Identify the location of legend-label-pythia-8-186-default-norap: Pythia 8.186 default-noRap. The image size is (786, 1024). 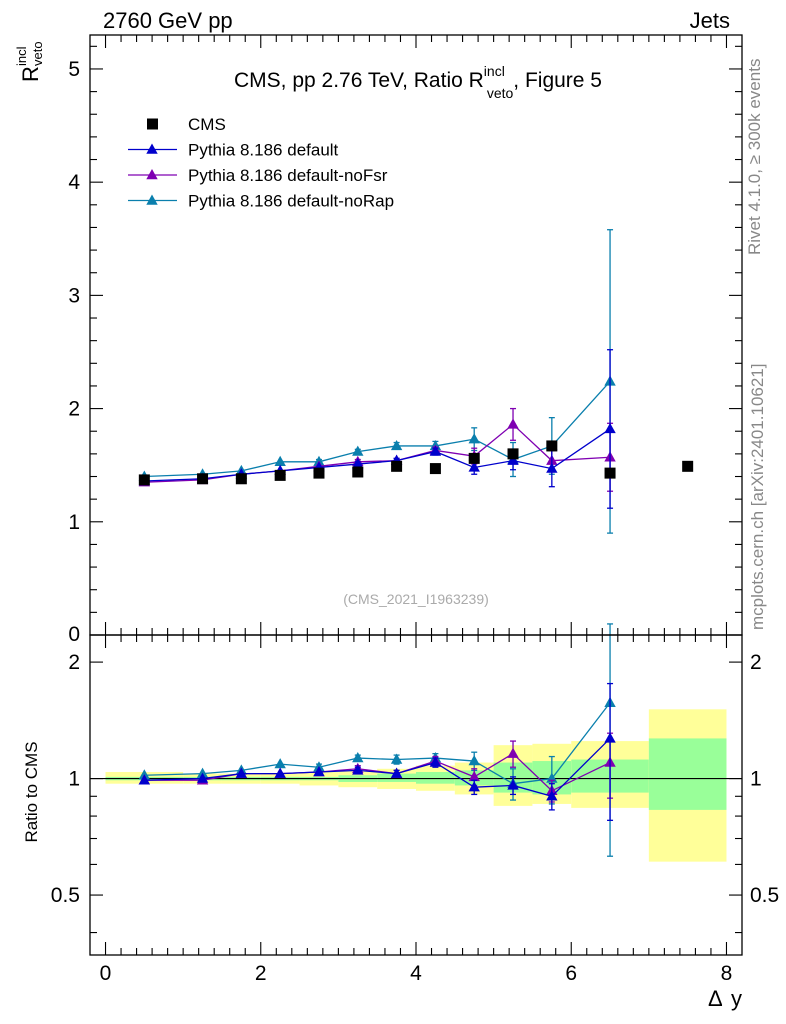
(291, 201).